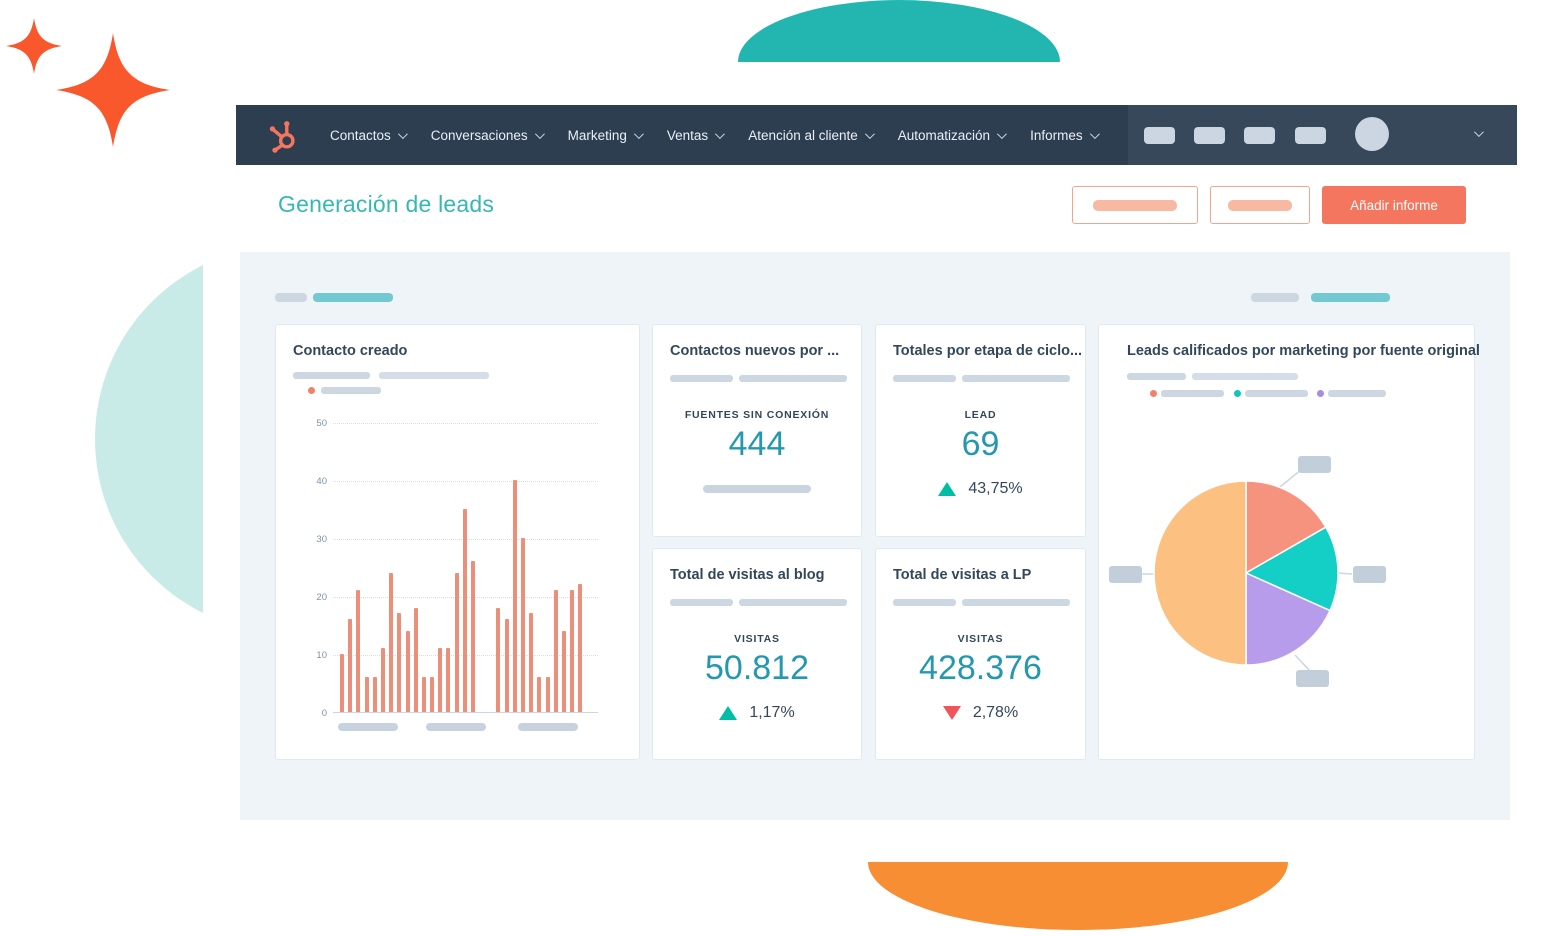 The width and height of the screenshot is (1560, 936). I want to click on nav-item-automatizacion: Automatización, so click(952, 135).